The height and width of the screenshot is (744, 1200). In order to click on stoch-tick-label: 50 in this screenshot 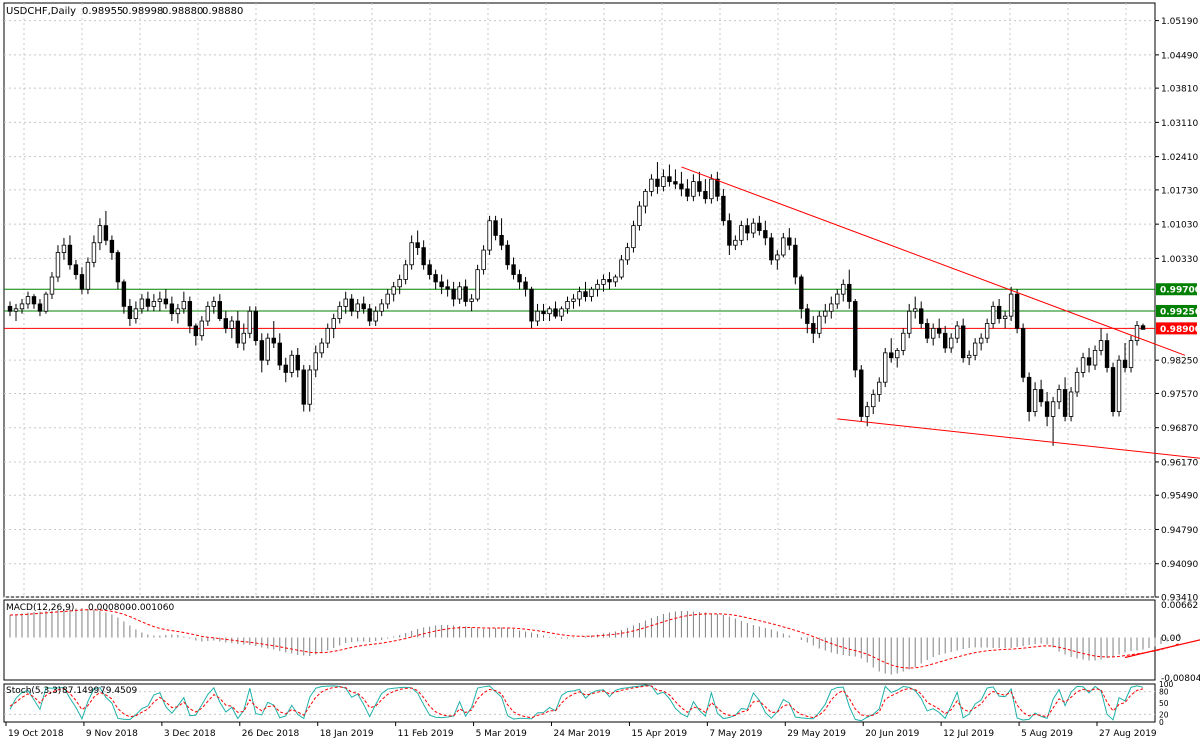, I will do `click(1164, 703)`.